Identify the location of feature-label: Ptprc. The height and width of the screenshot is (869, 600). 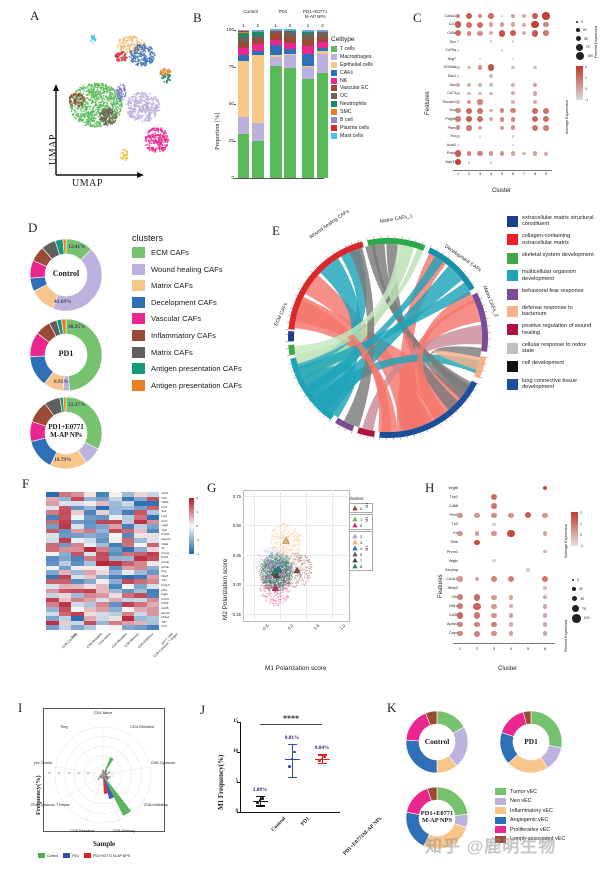
(451, 127).